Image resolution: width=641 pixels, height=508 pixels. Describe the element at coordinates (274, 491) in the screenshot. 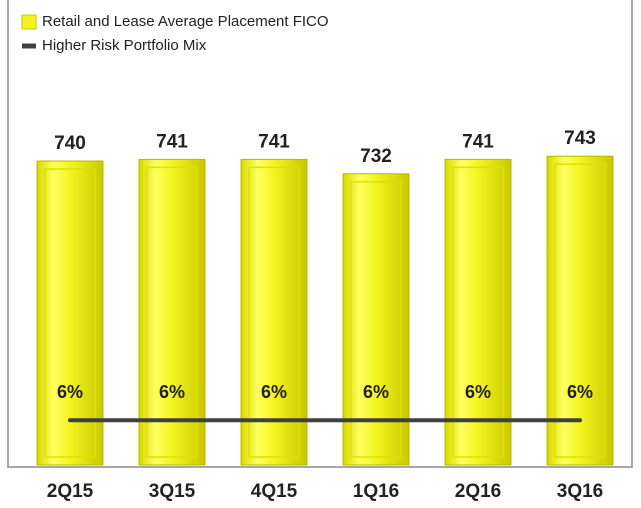

I see `x-tick-label: 4Q15` at that location.